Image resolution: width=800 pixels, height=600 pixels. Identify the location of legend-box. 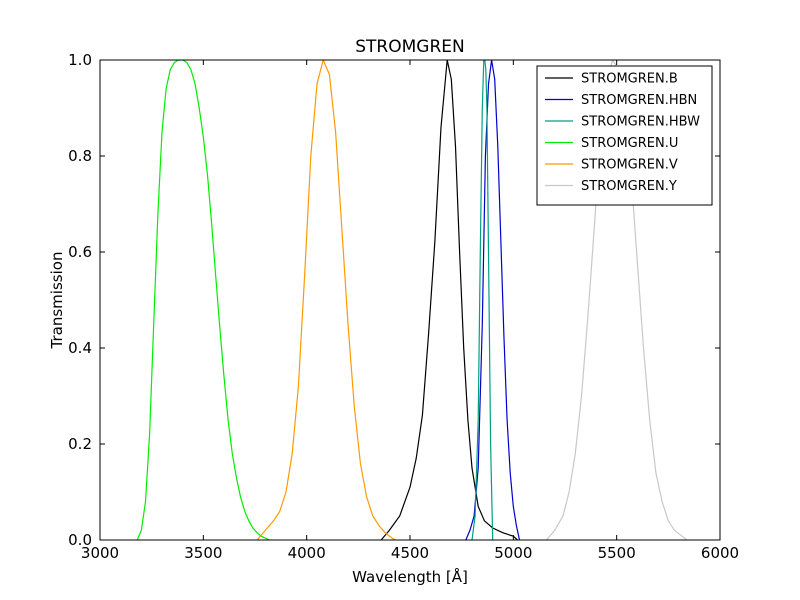
(624, 135).